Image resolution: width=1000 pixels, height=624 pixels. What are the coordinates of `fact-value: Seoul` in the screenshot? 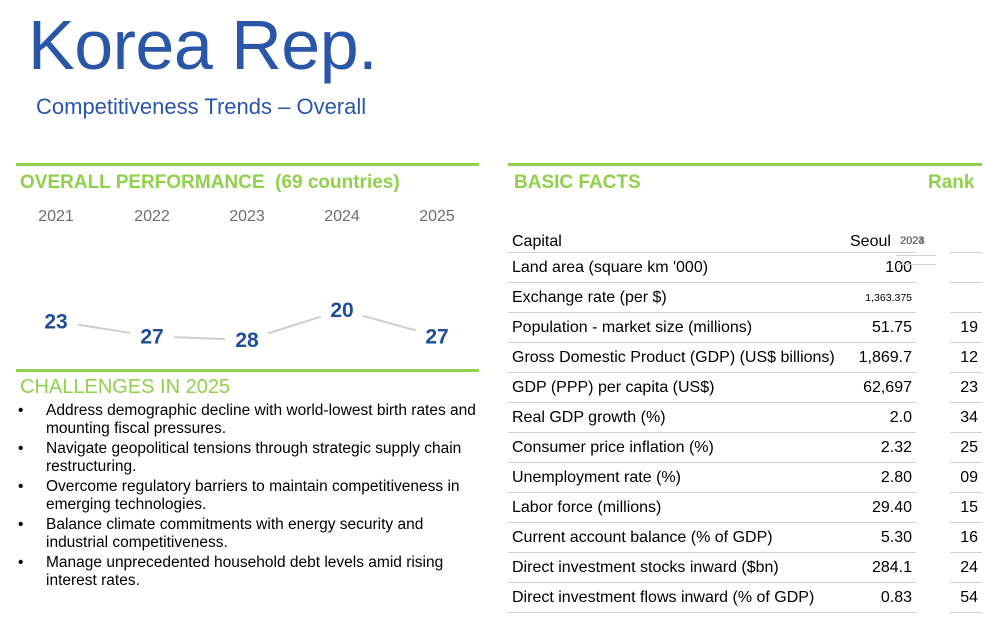 It's located at (881, 242).